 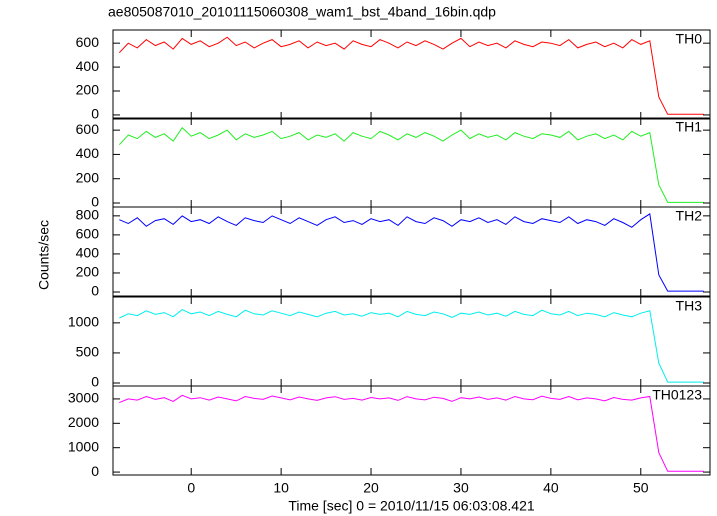 I want to click on x-tick-label: 40, so click(x=551, y=488).